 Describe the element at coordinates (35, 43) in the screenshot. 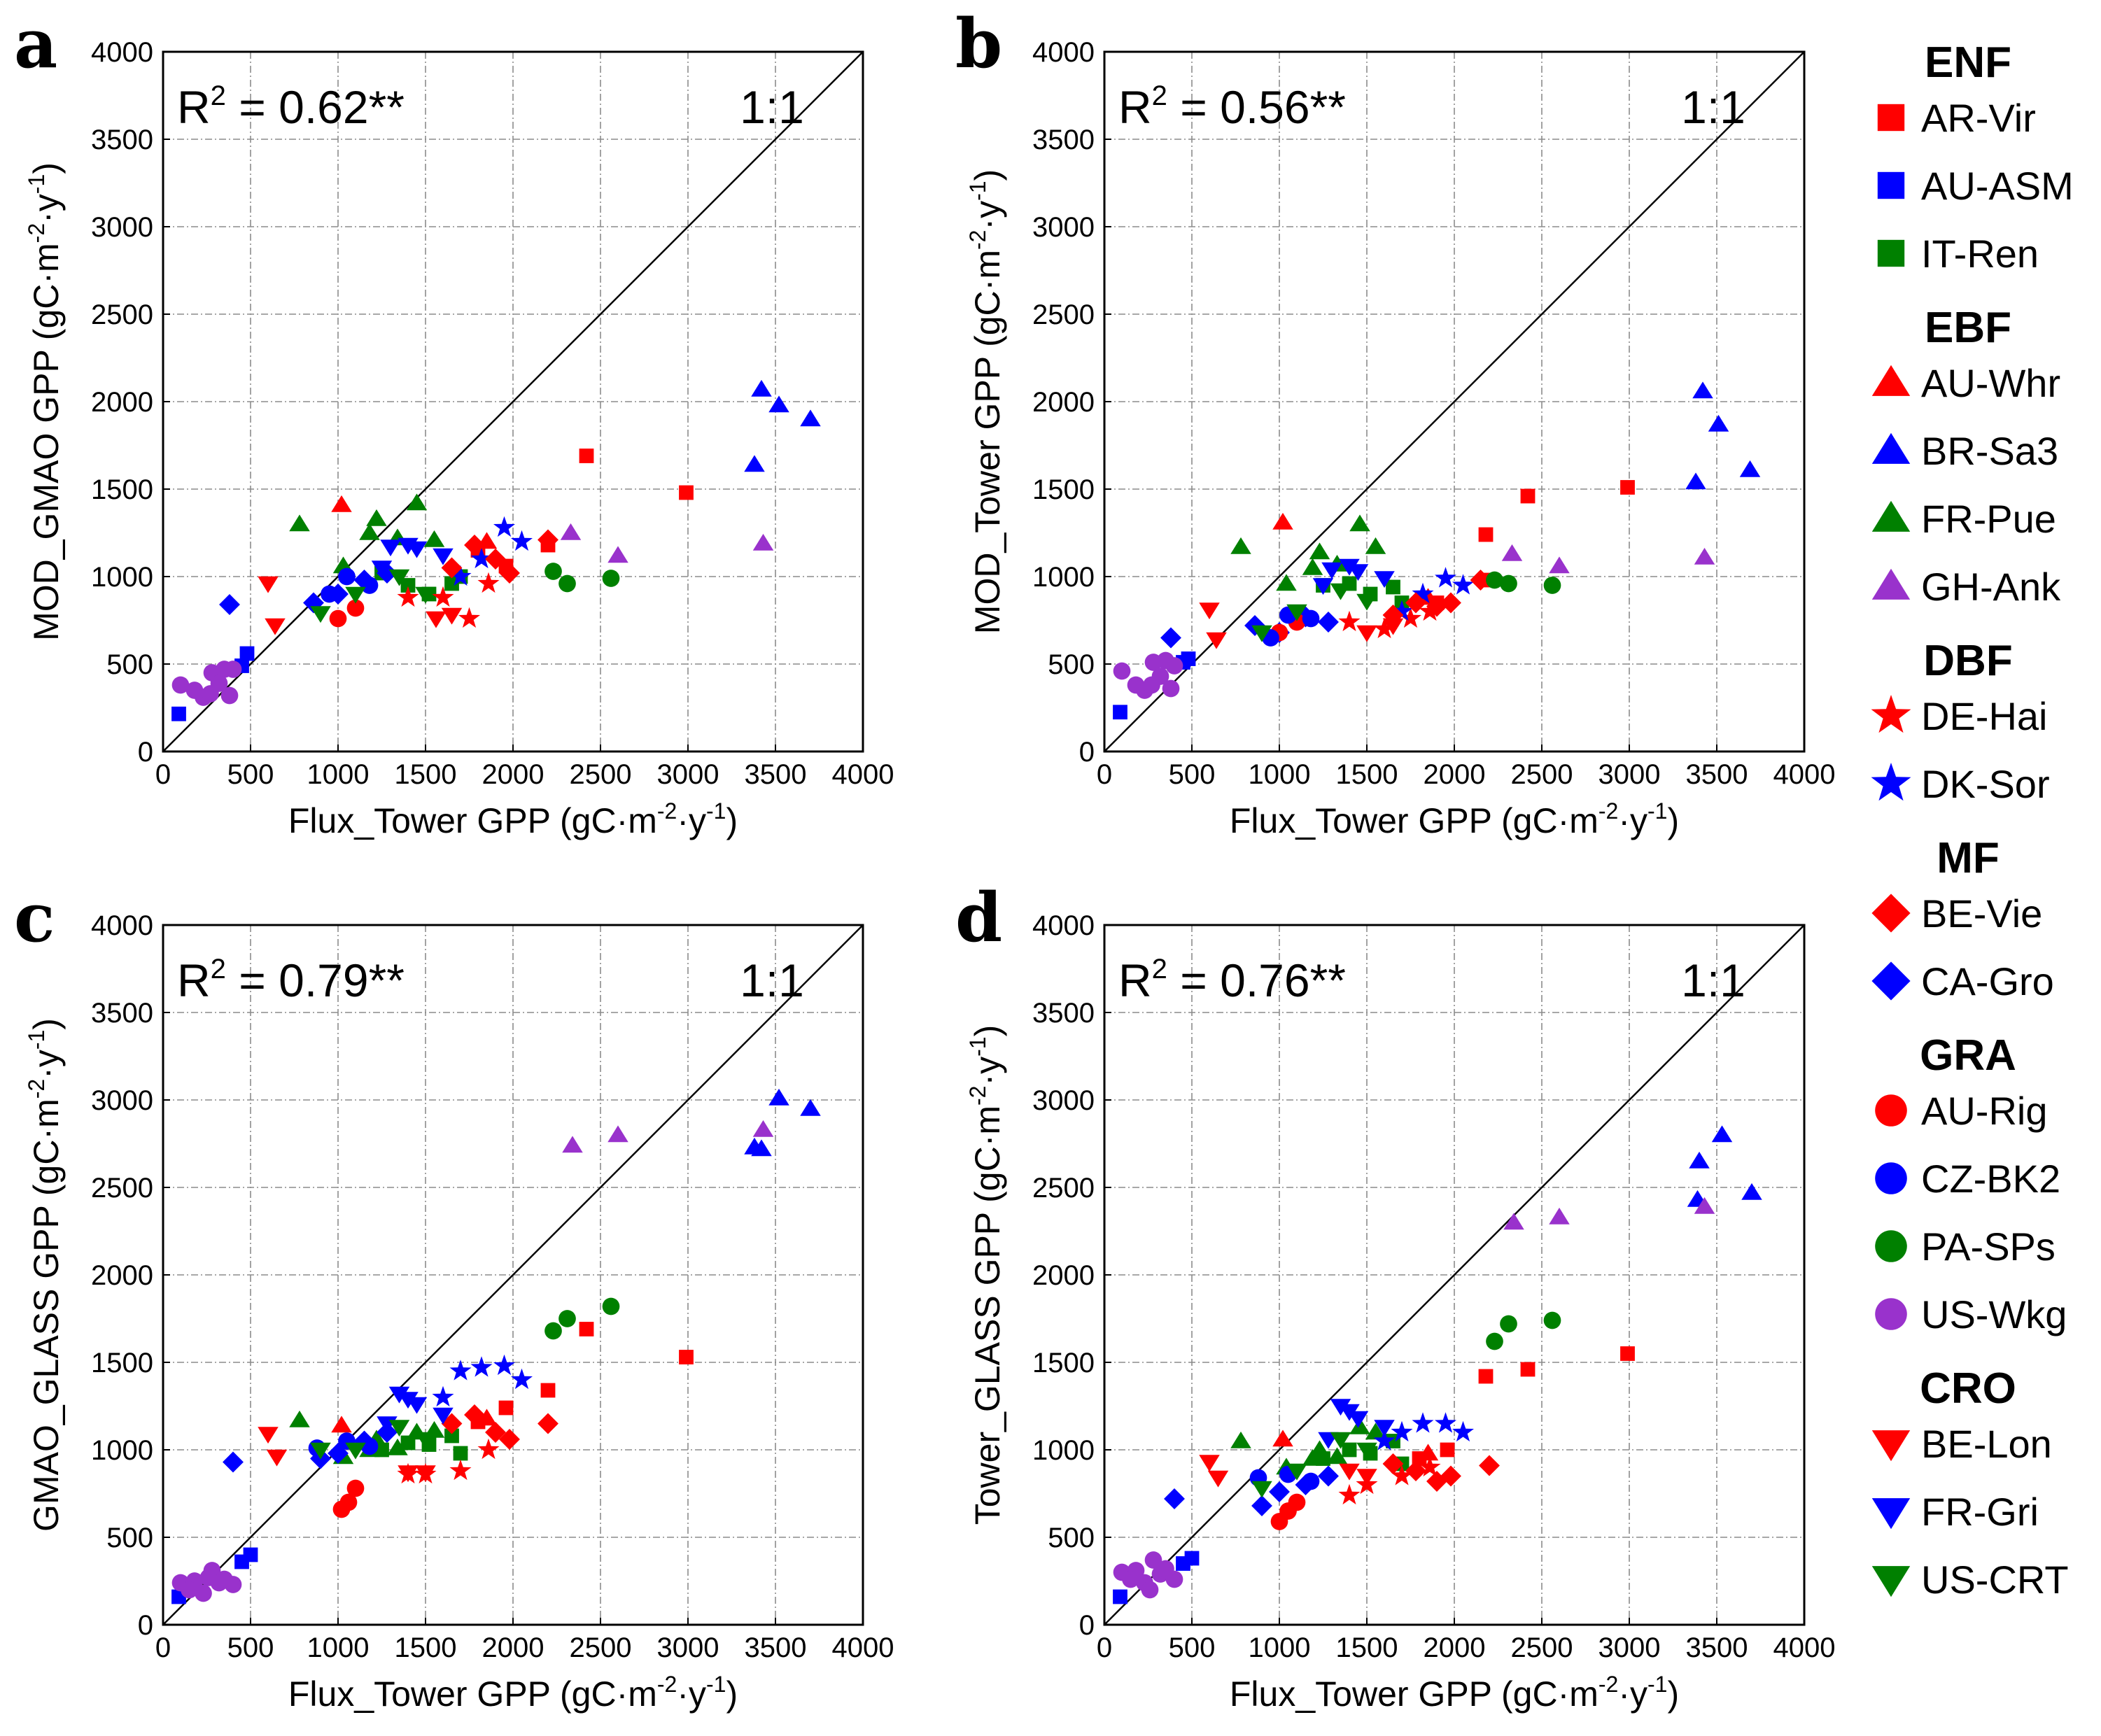

I see `panel-letter: a` at that location.